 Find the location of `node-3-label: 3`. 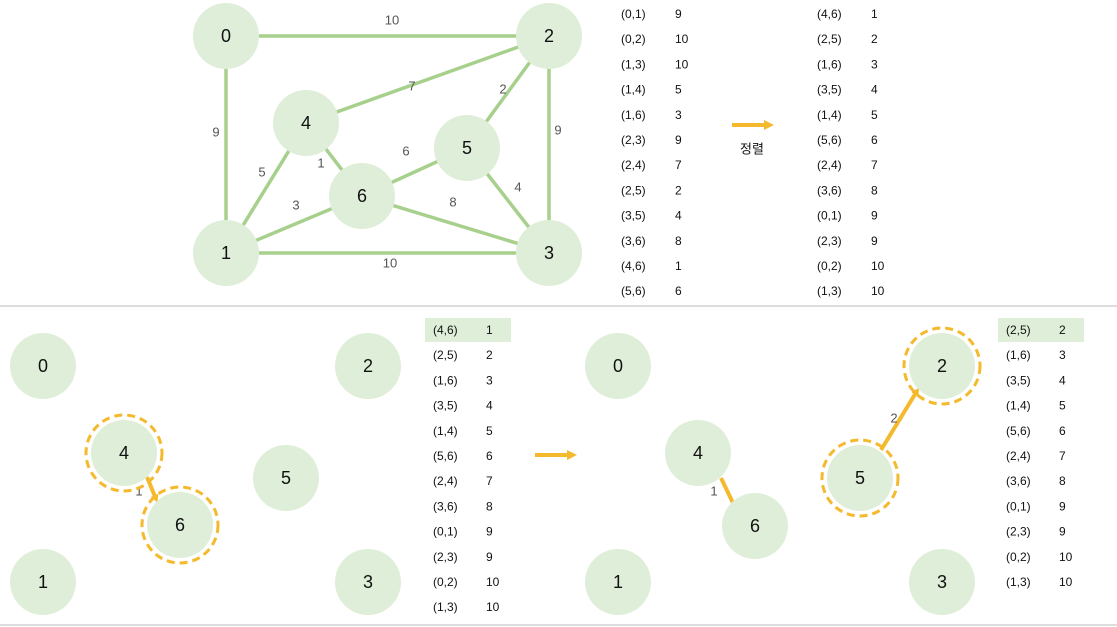

node-3-label: 3 is located at coordinates (549, 253).